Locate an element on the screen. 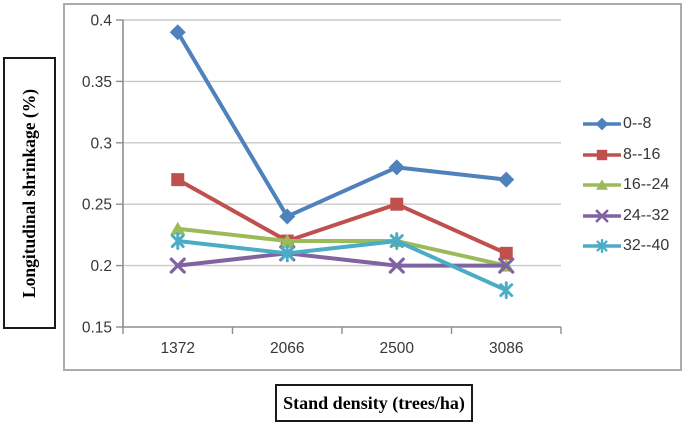 The image size is (685, 428). legend-key-diamond-icon is located at coordinates (602, 124).